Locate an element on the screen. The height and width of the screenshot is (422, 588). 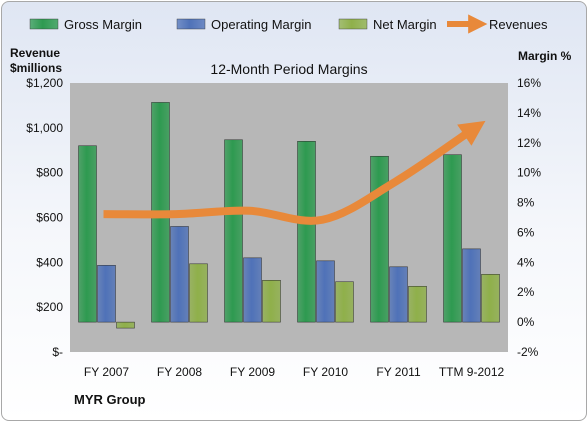
x-tick-label: FY 2010 is located at coordinates (325, 372).